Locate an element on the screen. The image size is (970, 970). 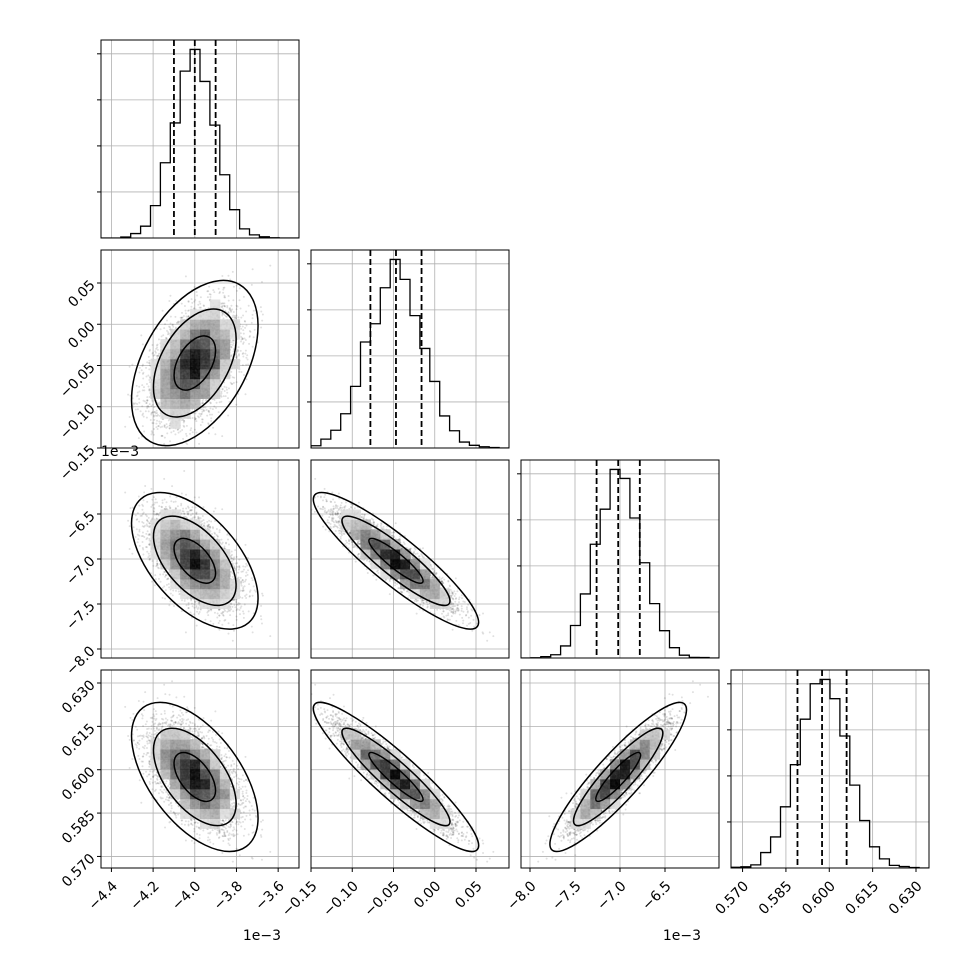
axes-frame is located at coordinates (200, 139).